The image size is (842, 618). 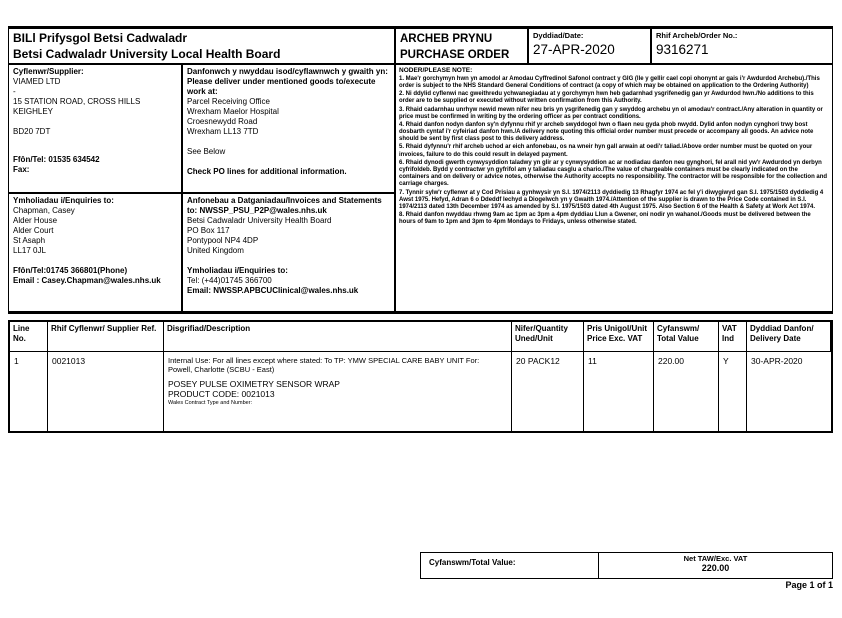 What do you see at coordinates (254, 383) in the screenshot?
I see `description-product-name: POSEY PULSE OXIMETRY SENSOR WRAP` at bounding box center [254, 383].